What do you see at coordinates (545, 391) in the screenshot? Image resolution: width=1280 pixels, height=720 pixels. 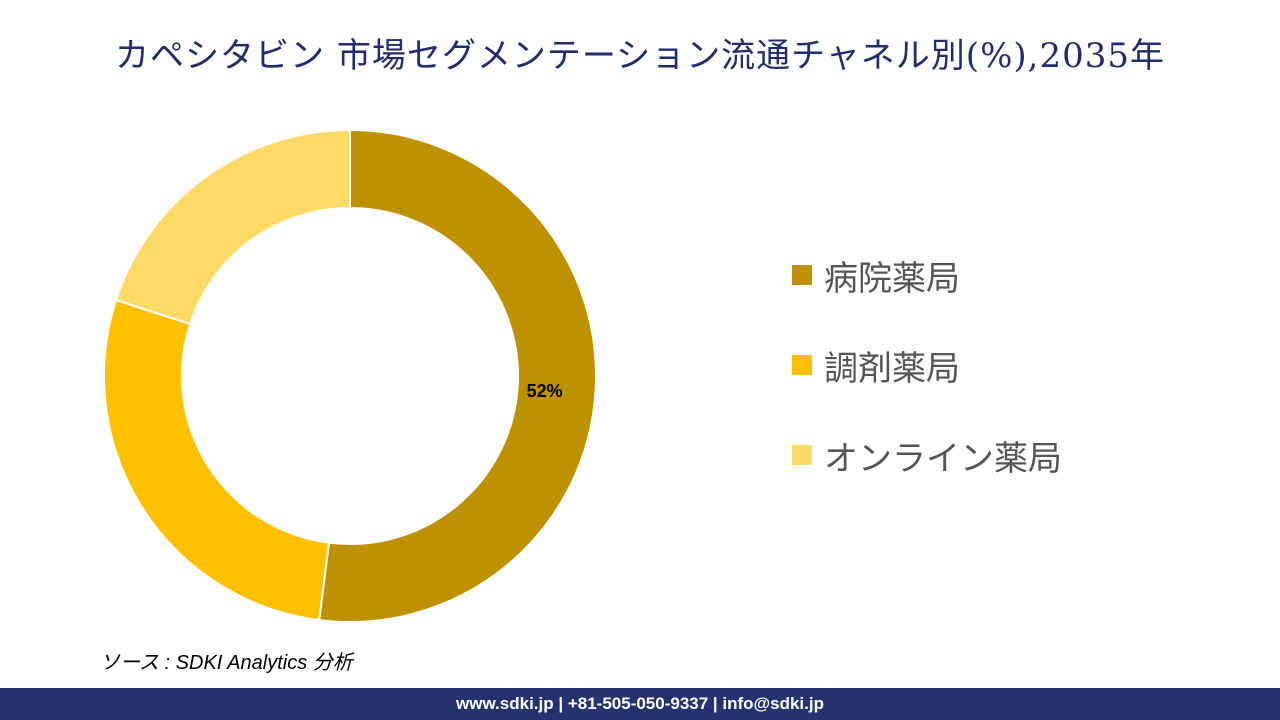 I see `data-label: 52%` at bounding box center [545, 391].